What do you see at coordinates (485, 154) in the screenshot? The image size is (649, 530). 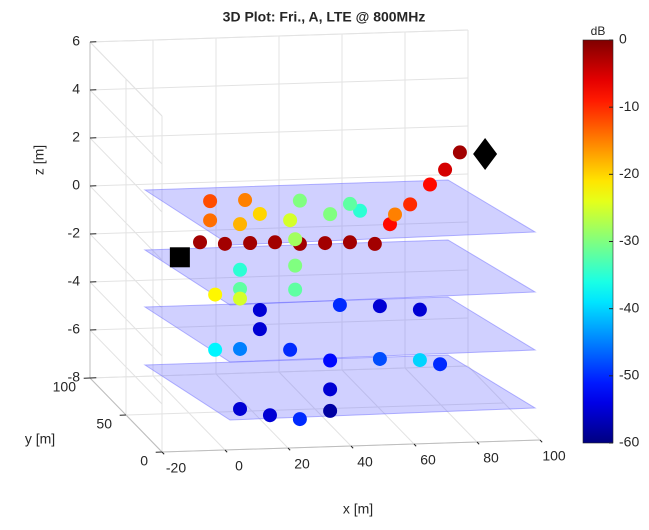 I see `marker-diamond` at bounding box center [485, 154].